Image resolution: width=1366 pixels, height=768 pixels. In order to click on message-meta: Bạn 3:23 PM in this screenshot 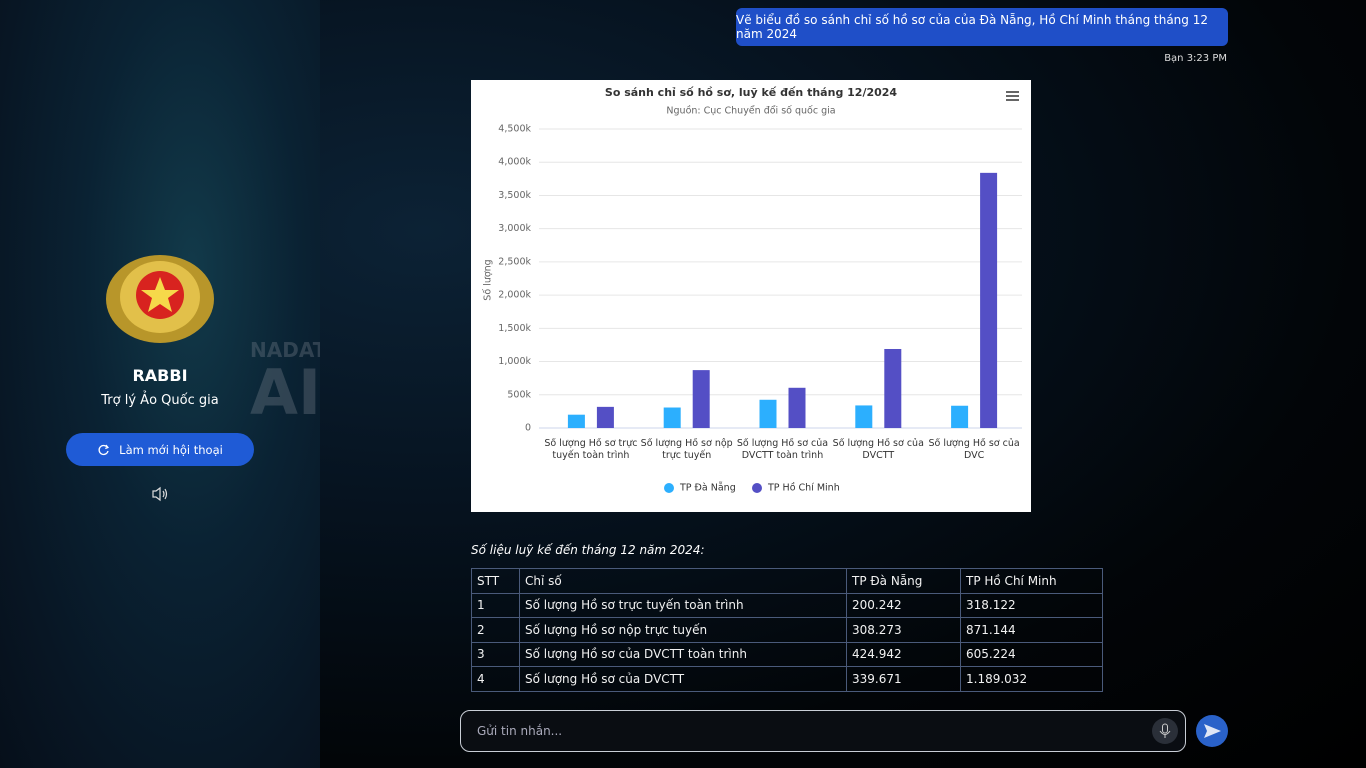, I will do `click(1195, 58)`.